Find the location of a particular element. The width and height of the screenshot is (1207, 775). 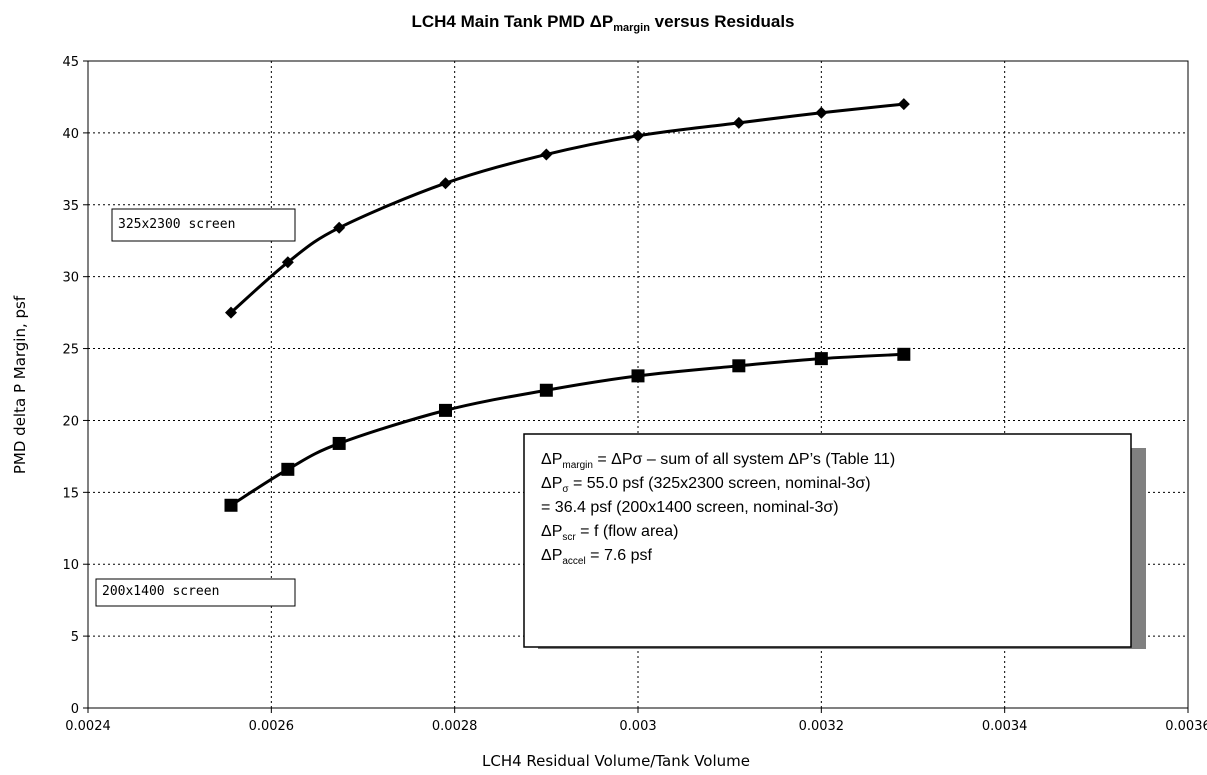

y-tick-label: 0 is located at coordinates (75, 709).